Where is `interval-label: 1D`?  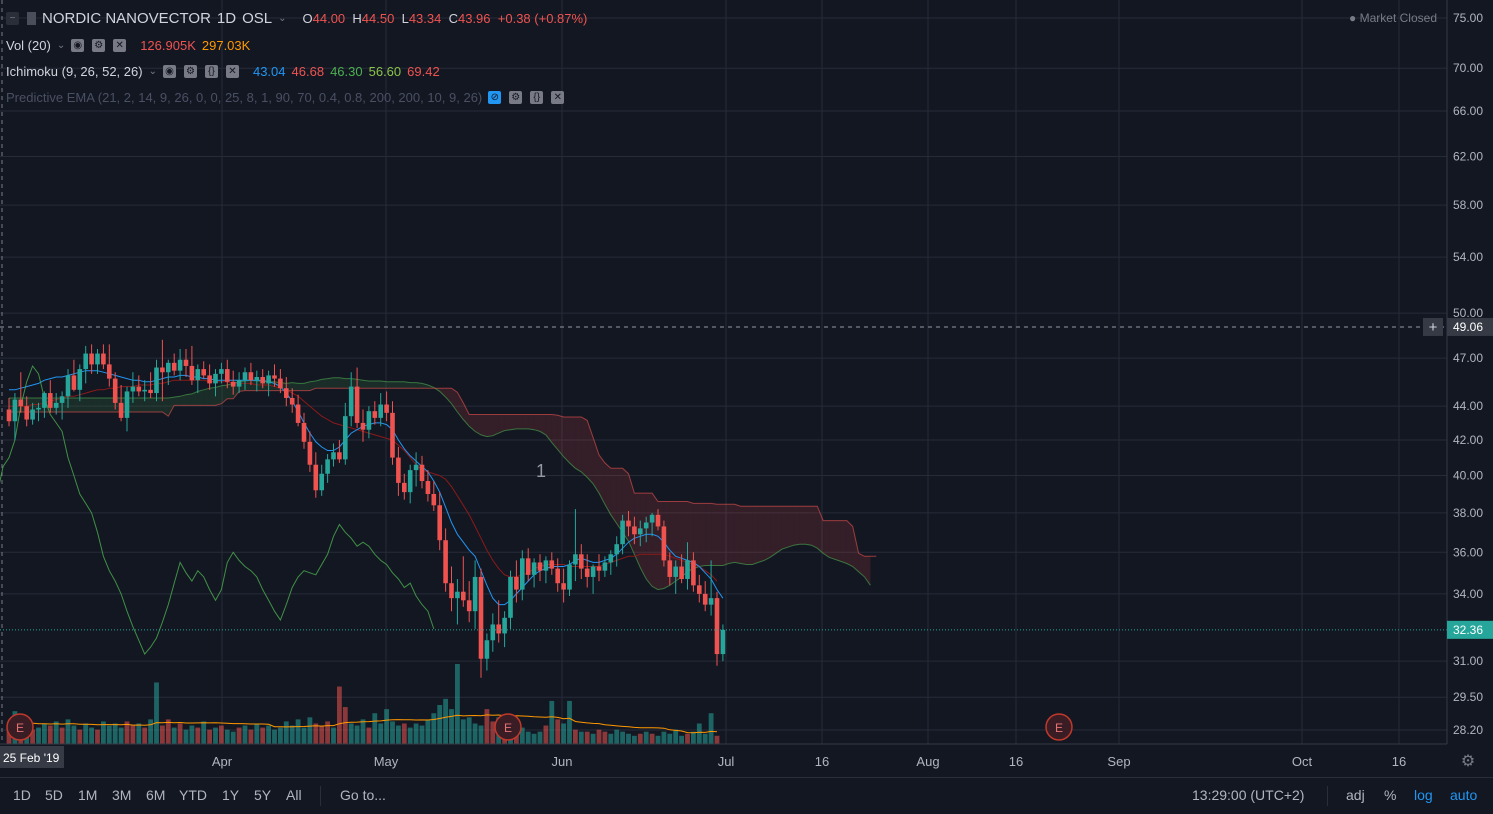 interval-label: 1D is located at coordinates (226, 18).